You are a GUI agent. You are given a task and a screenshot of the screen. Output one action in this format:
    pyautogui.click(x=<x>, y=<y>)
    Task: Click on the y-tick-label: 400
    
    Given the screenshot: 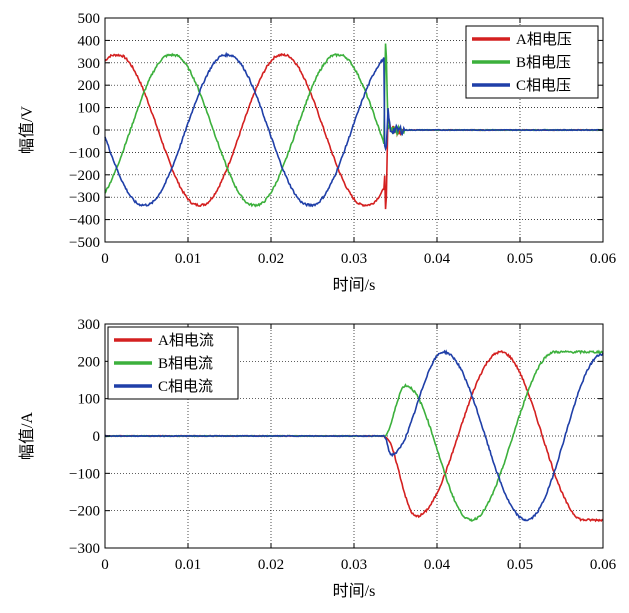 What is the action you would take?
    pyautogui.click(x=89, y=41)
    